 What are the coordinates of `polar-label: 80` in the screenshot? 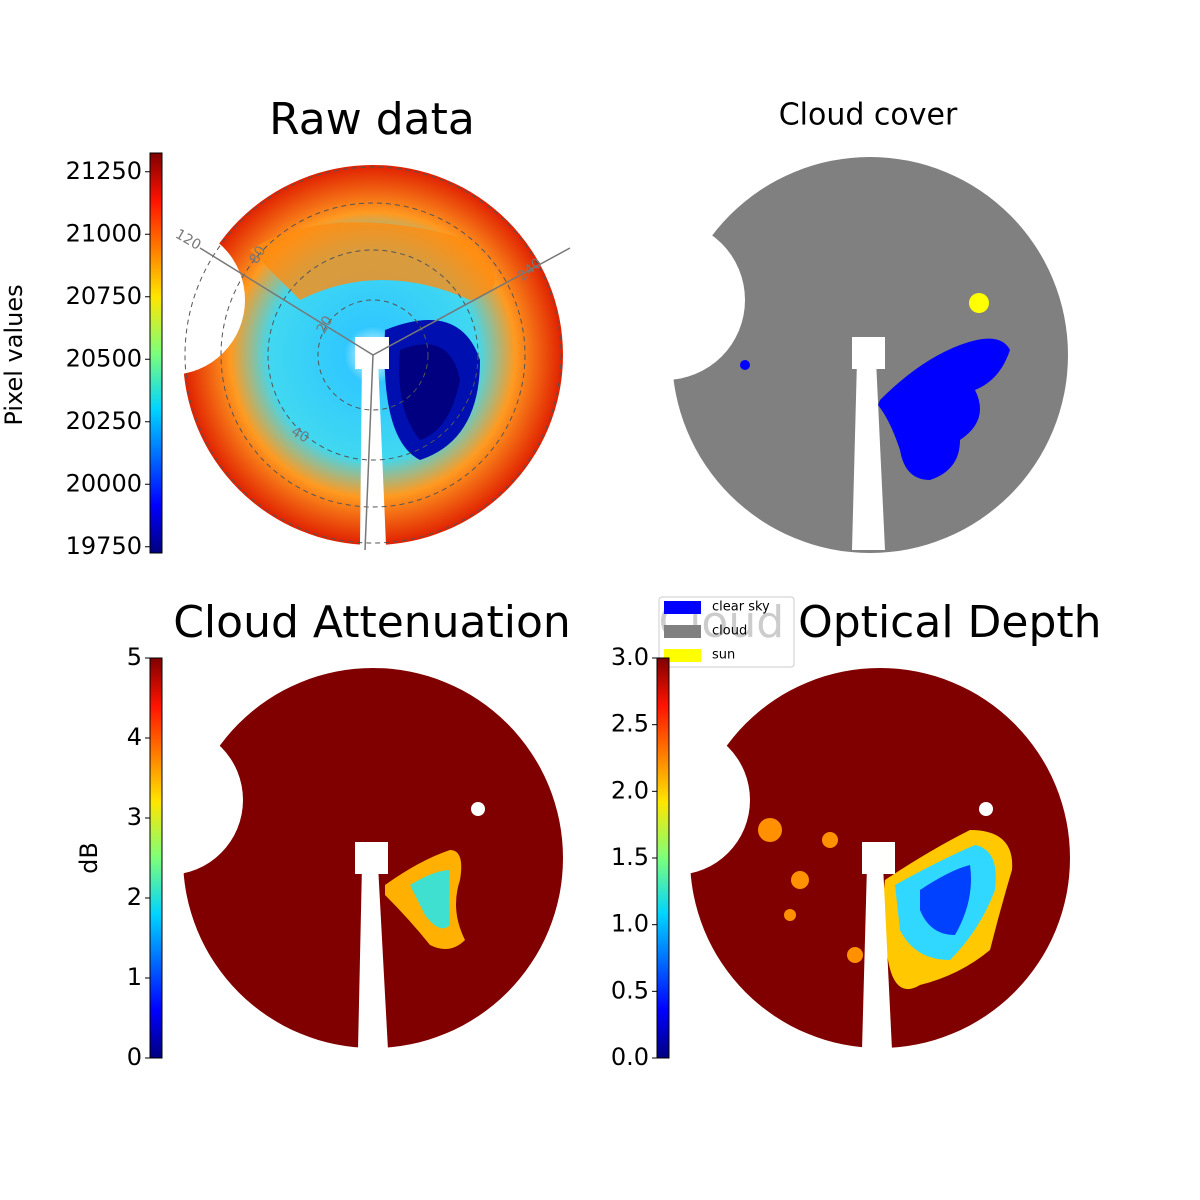 It's located at (258, 254).